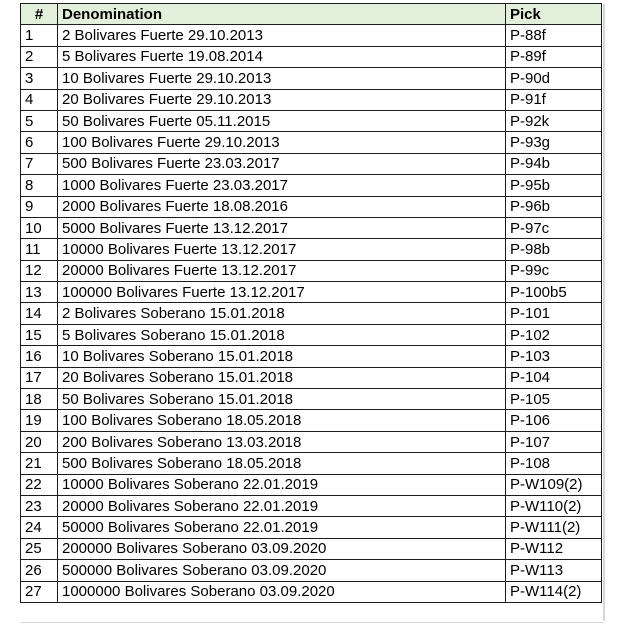 This screenshot has height=625, width=625. Describe the element at coordinates (553, 57) in the screenshot. I see `pick-cell: P-89f` at that location.